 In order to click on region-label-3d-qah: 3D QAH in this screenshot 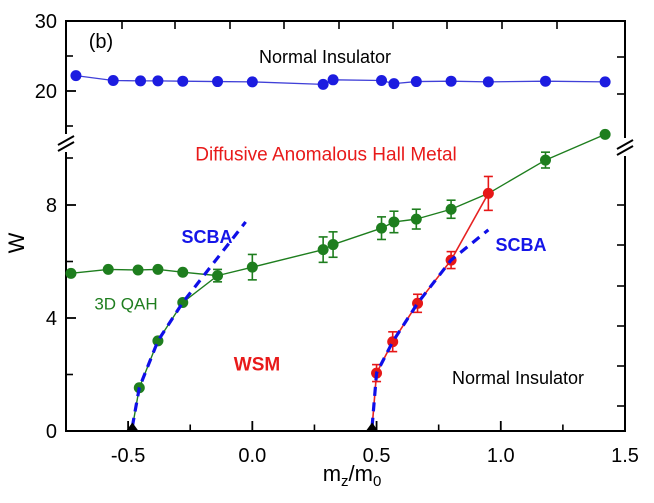, I will do `click(126, 304)`.